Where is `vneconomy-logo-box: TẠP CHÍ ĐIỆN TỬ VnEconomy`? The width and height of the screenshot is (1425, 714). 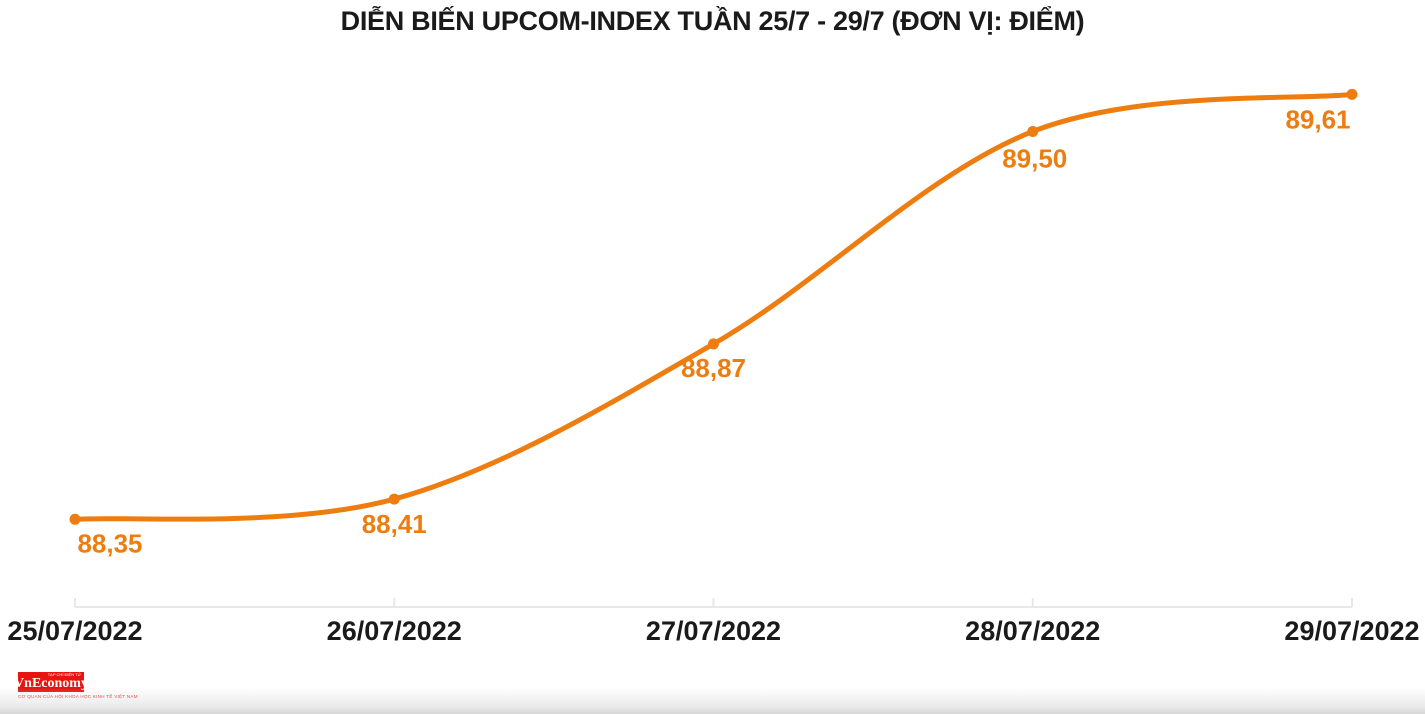 vneconomy-logo-box: TẠP CHÍ ĐIỆN TỬ VnEconomy is located at coordinates (51, 682).